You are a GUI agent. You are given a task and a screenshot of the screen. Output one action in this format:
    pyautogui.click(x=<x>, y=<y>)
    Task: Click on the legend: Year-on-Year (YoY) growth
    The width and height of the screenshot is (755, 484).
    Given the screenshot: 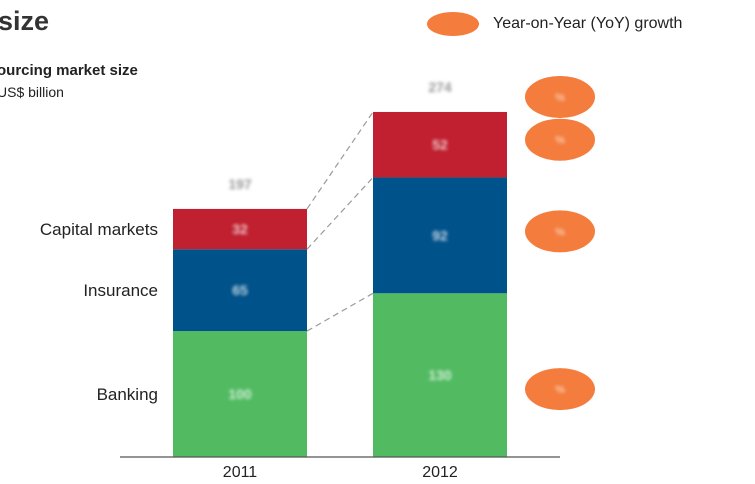 What is the action you would take?
    pyautogui.click(x=554, y=24)
    